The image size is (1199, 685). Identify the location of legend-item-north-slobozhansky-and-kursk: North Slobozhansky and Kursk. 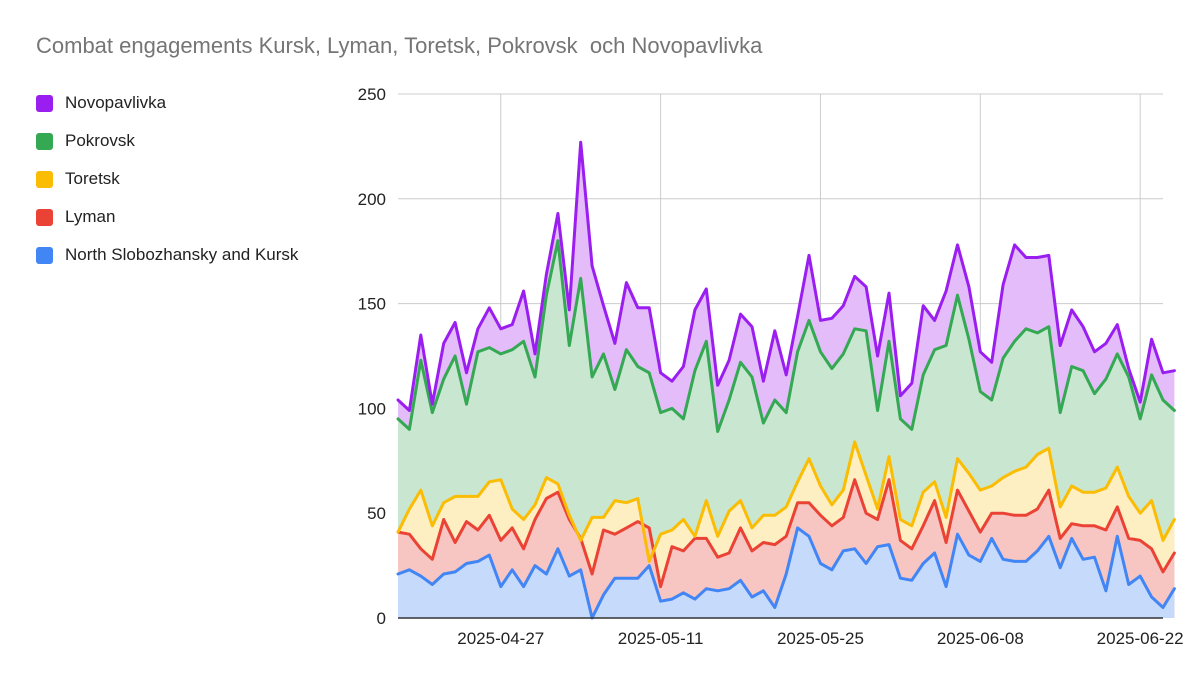
(167, 255).